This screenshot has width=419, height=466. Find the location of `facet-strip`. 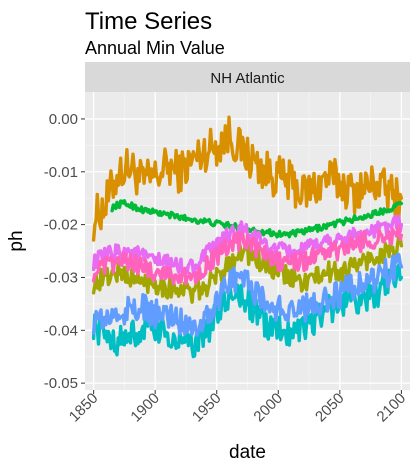

facet-strip is located at coordinates (247, 77).